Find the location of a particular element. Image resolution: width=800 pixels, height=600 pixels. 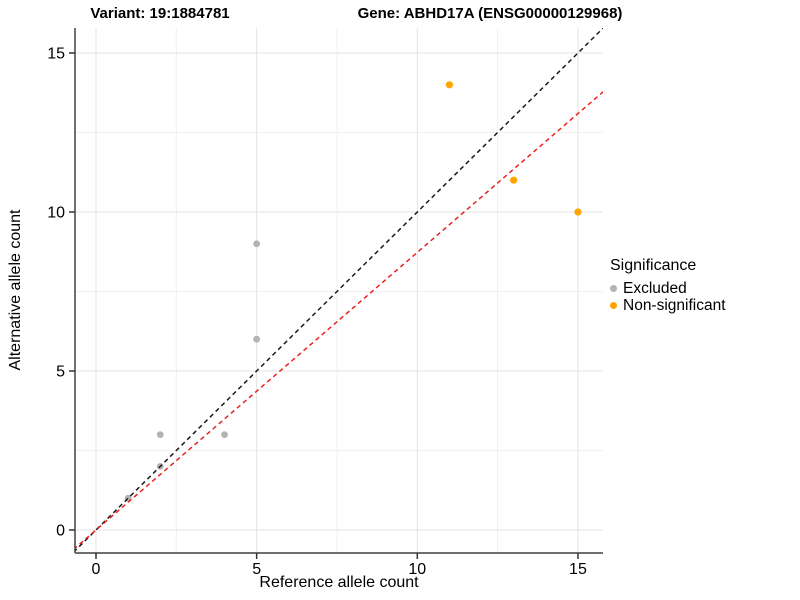

y-tick-label: 10 is located at coordinates (56, 213).